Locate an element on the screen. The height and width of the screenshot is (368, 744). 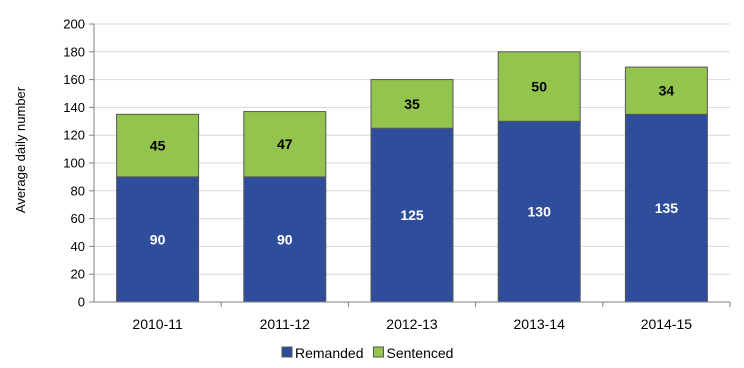
y-tick-label: 120 is located at coordinates (74, 135).